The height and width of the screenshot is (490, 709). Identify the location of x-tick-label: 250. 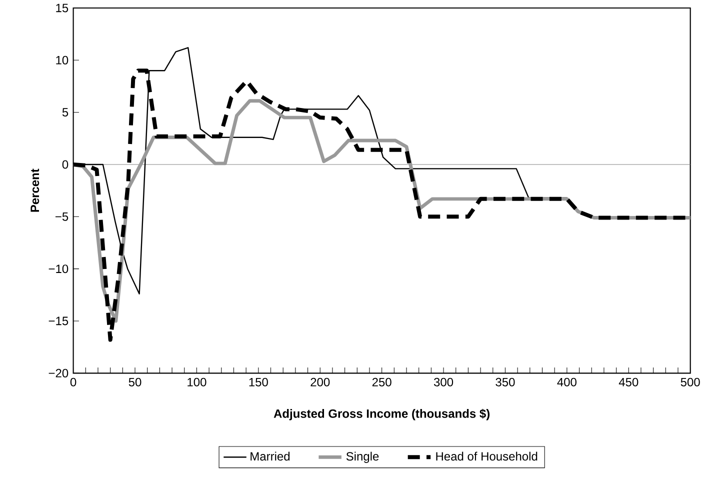
(382, 382).